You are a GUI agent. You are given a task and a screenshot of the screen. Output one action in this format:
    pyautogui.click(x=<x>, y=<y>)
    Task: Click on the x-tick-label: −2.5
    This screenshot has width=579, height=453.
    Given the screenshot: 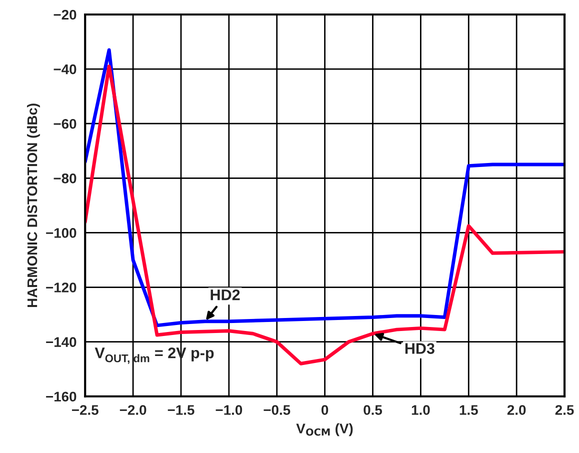 What is the action you would take?
    pyautogui.click(x=85, y=410)
    